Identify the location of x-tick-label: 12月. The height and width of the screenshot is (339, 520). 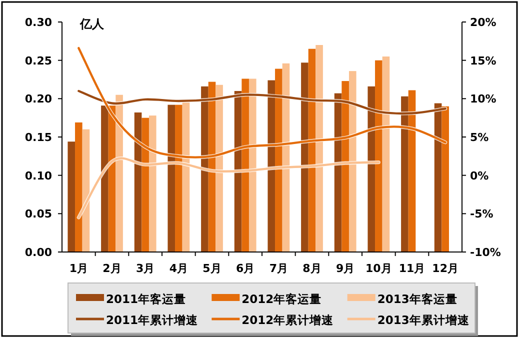
(445, 268).